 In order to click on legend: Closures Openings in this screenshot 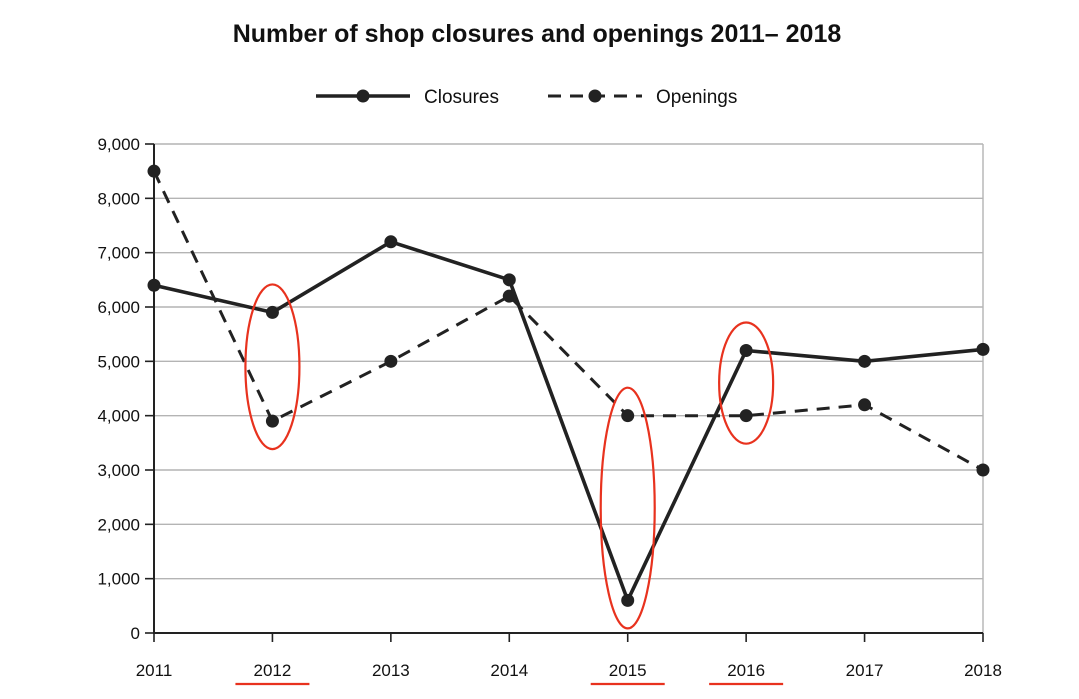, I will do `click(526, 97)`.